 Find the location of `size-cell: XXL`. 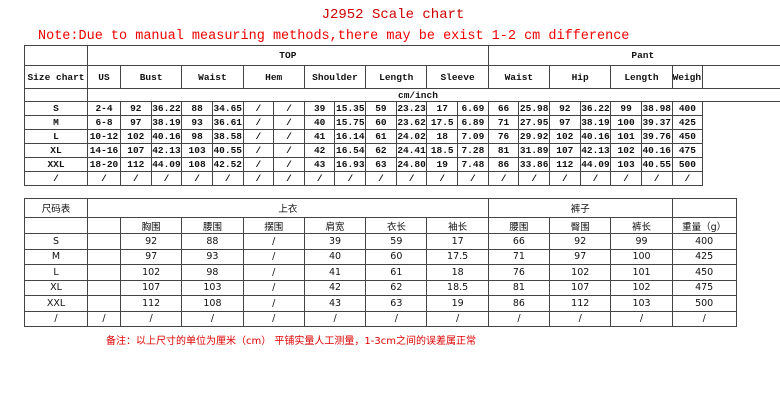

size-cell: XXL is located at coordinates (56, 164).